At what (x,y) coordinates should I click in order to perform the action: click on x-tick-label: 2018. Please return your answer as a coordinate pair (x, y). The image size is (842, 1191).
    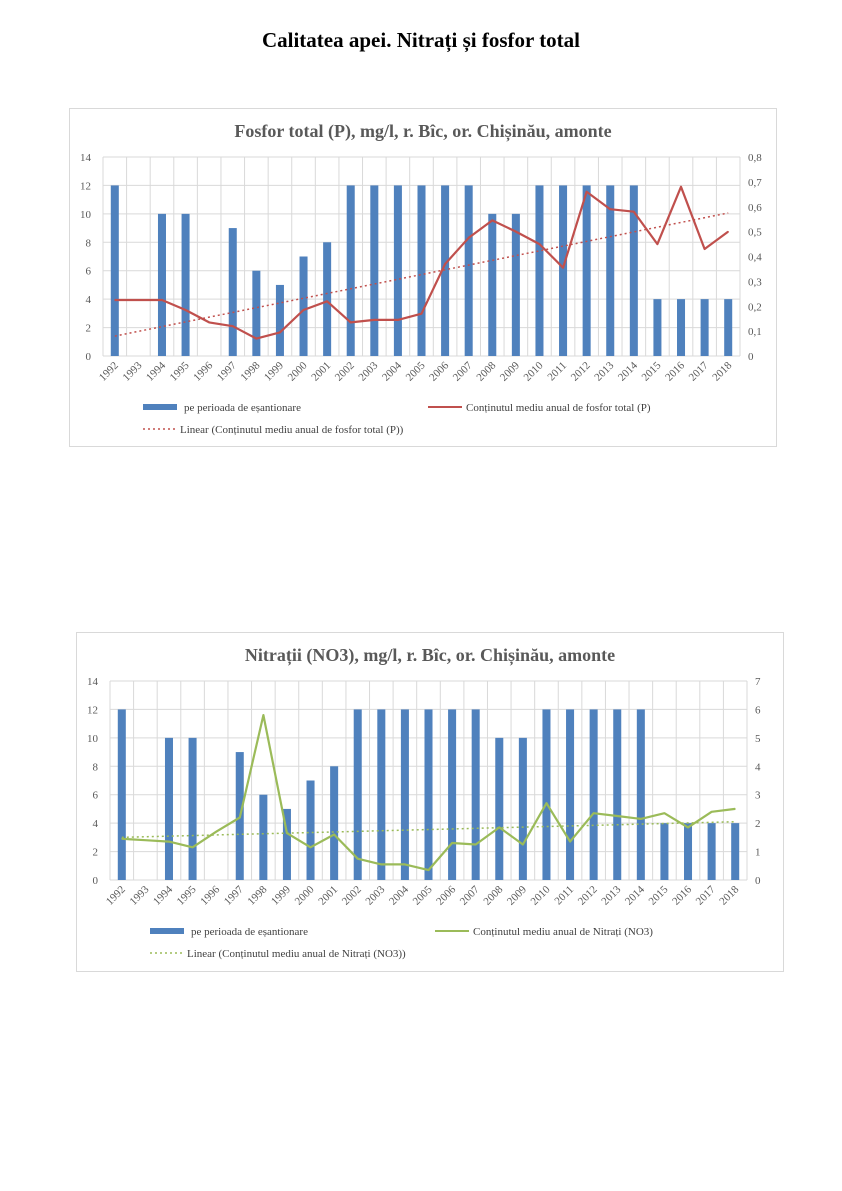
    Looking at the image, I should click on (722, 371).